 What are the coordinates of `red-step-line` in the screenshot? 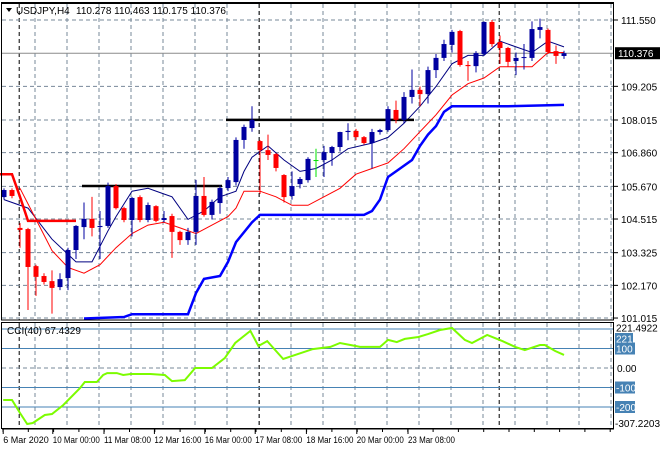 It's located at (38, 197).